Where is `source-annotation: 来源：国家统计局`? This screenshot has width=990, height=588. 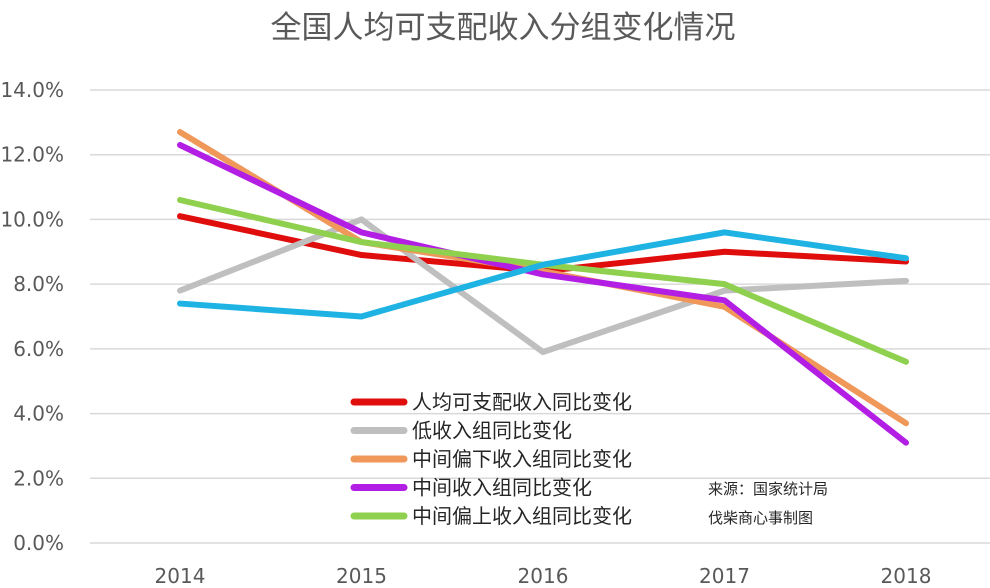
source-annotation: 来源：国家统计局 is located at coordinates (768, 489).